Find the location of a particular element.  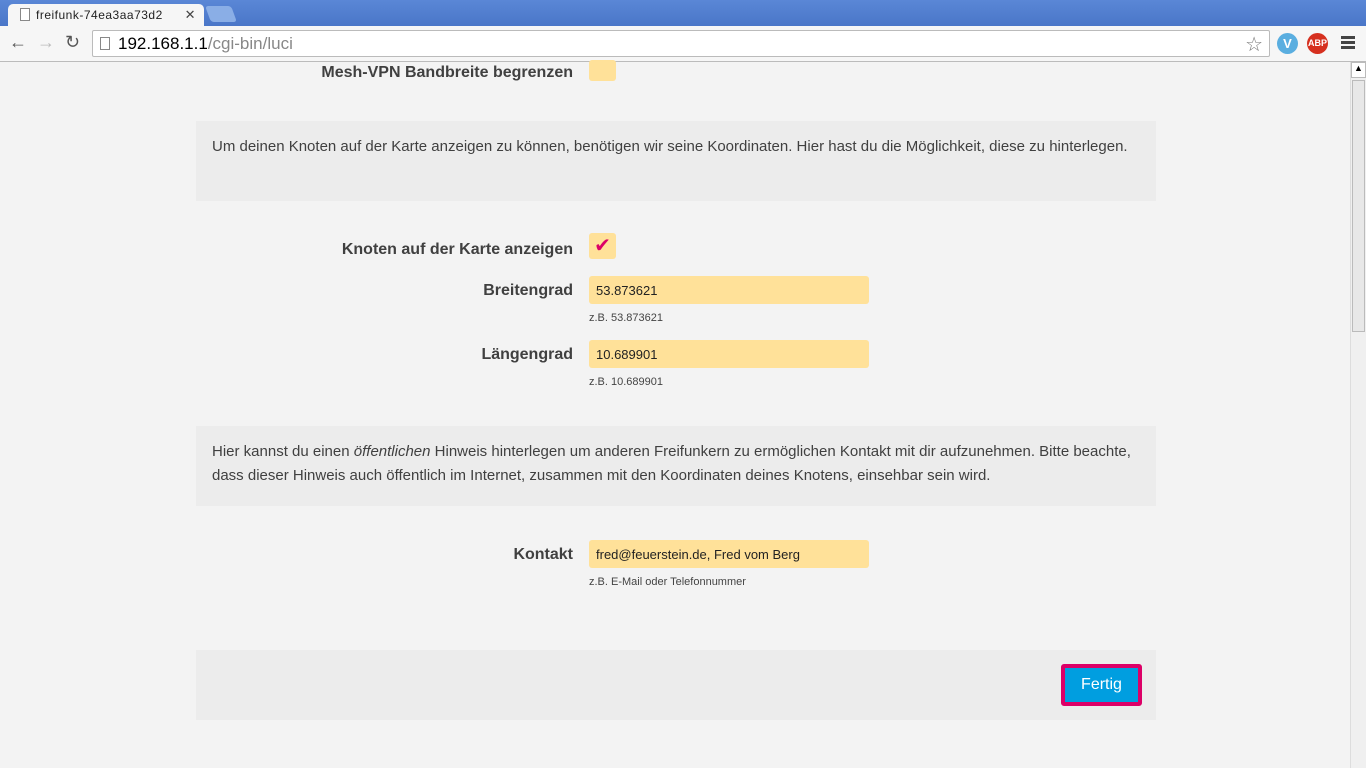

scrollbar: ▲ is located at coordinates (1358, 415).